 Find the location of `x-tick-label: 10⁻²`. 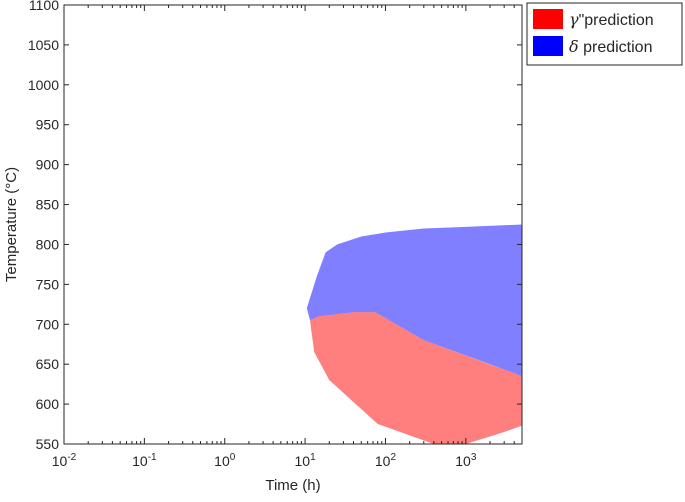

x-tick-label: 10⁻² is located at coordinates (64, 460).